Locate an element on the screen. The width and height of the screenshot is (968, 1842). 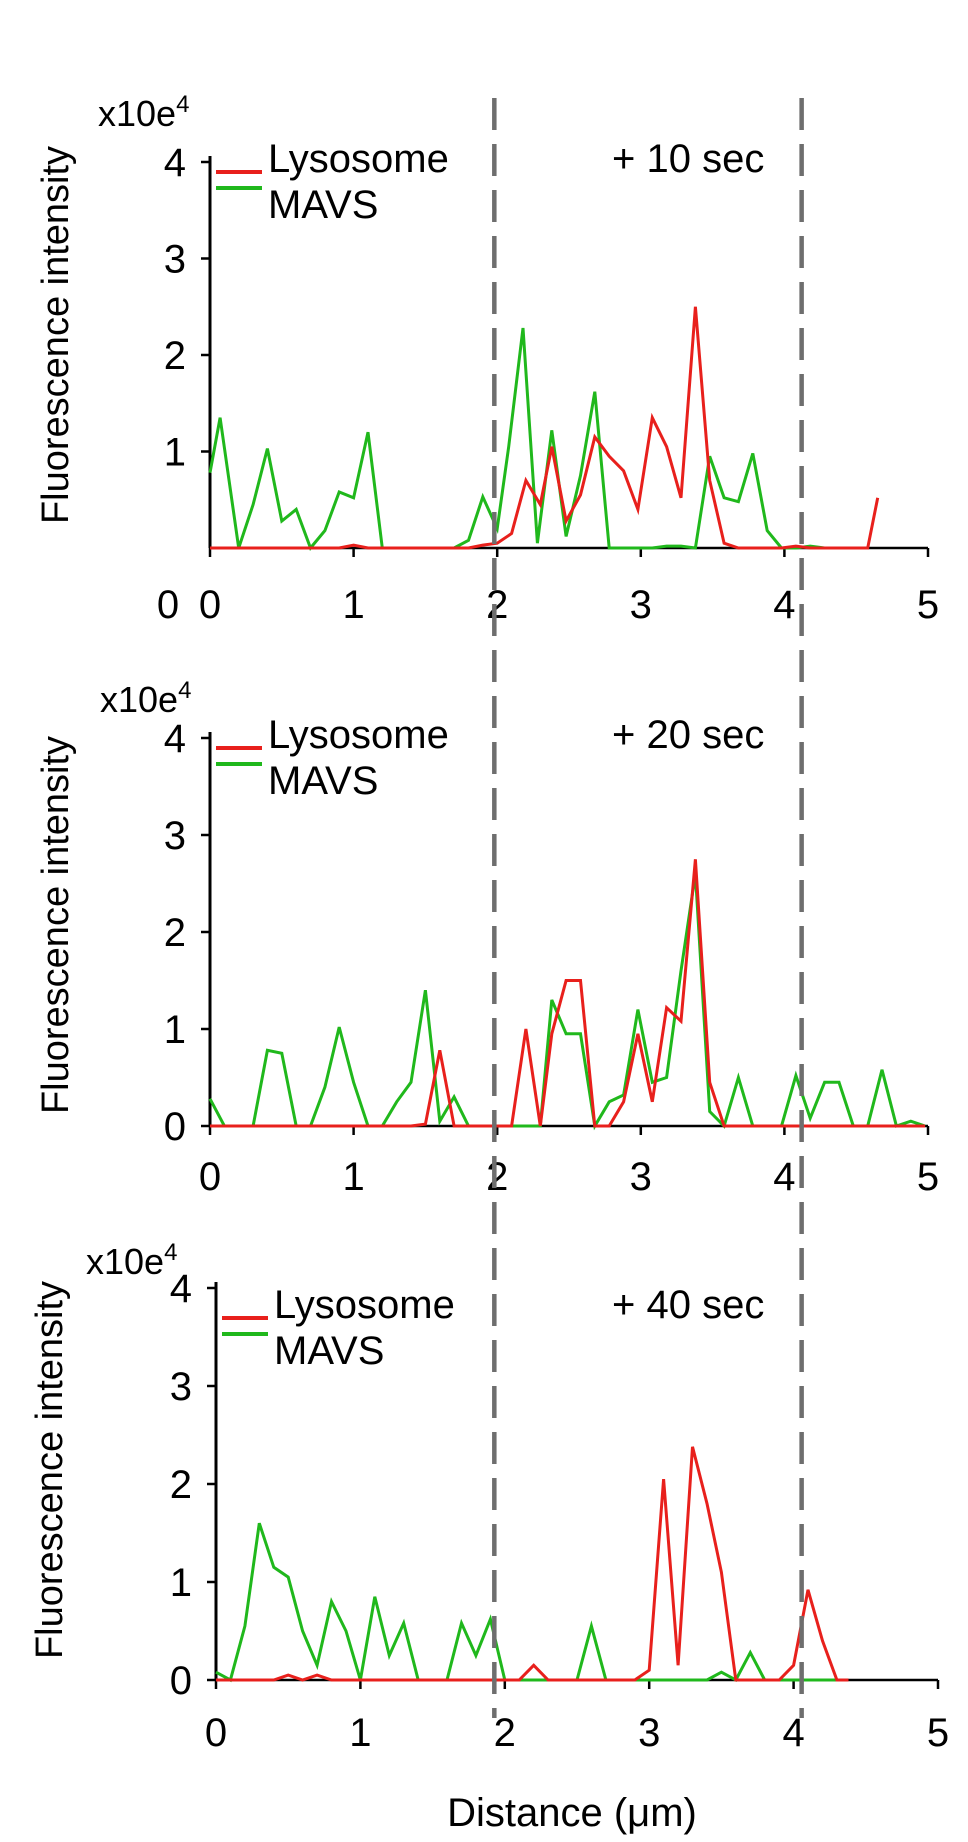
origin-label: 0 is located at coordinates (168, 605).